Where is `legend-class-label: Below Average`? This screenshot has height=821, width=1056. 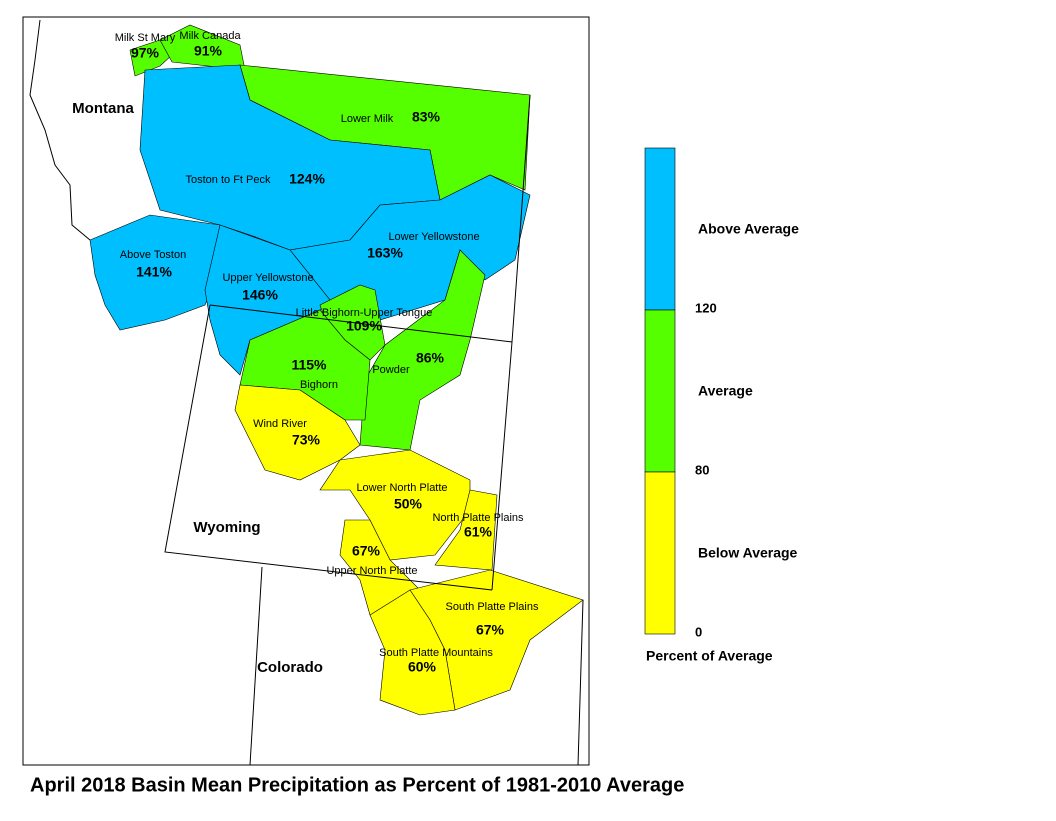 legend-class-label: Below Average is located at coordinates (748, 553).